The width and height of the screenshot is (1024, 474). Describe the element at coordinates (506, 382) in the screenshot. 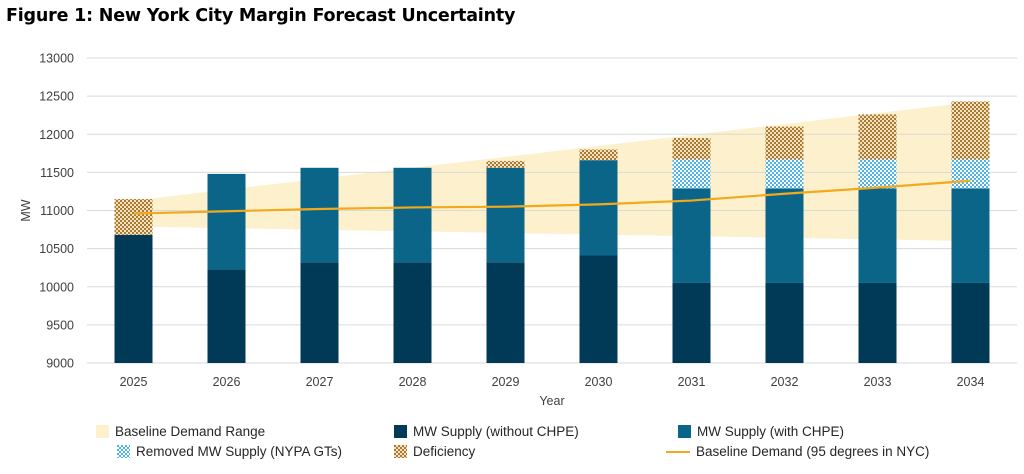

I see `x-tick-label: 2029` at that location.